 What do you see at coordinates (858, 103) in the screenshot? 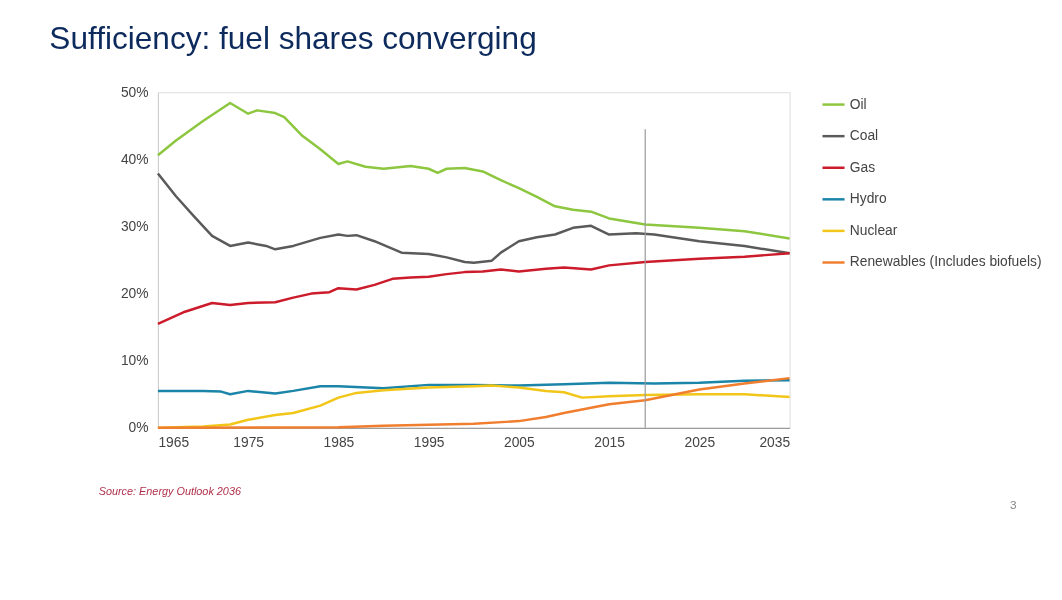
I see `legend-label: Oil` at bounding box center [858, 103].